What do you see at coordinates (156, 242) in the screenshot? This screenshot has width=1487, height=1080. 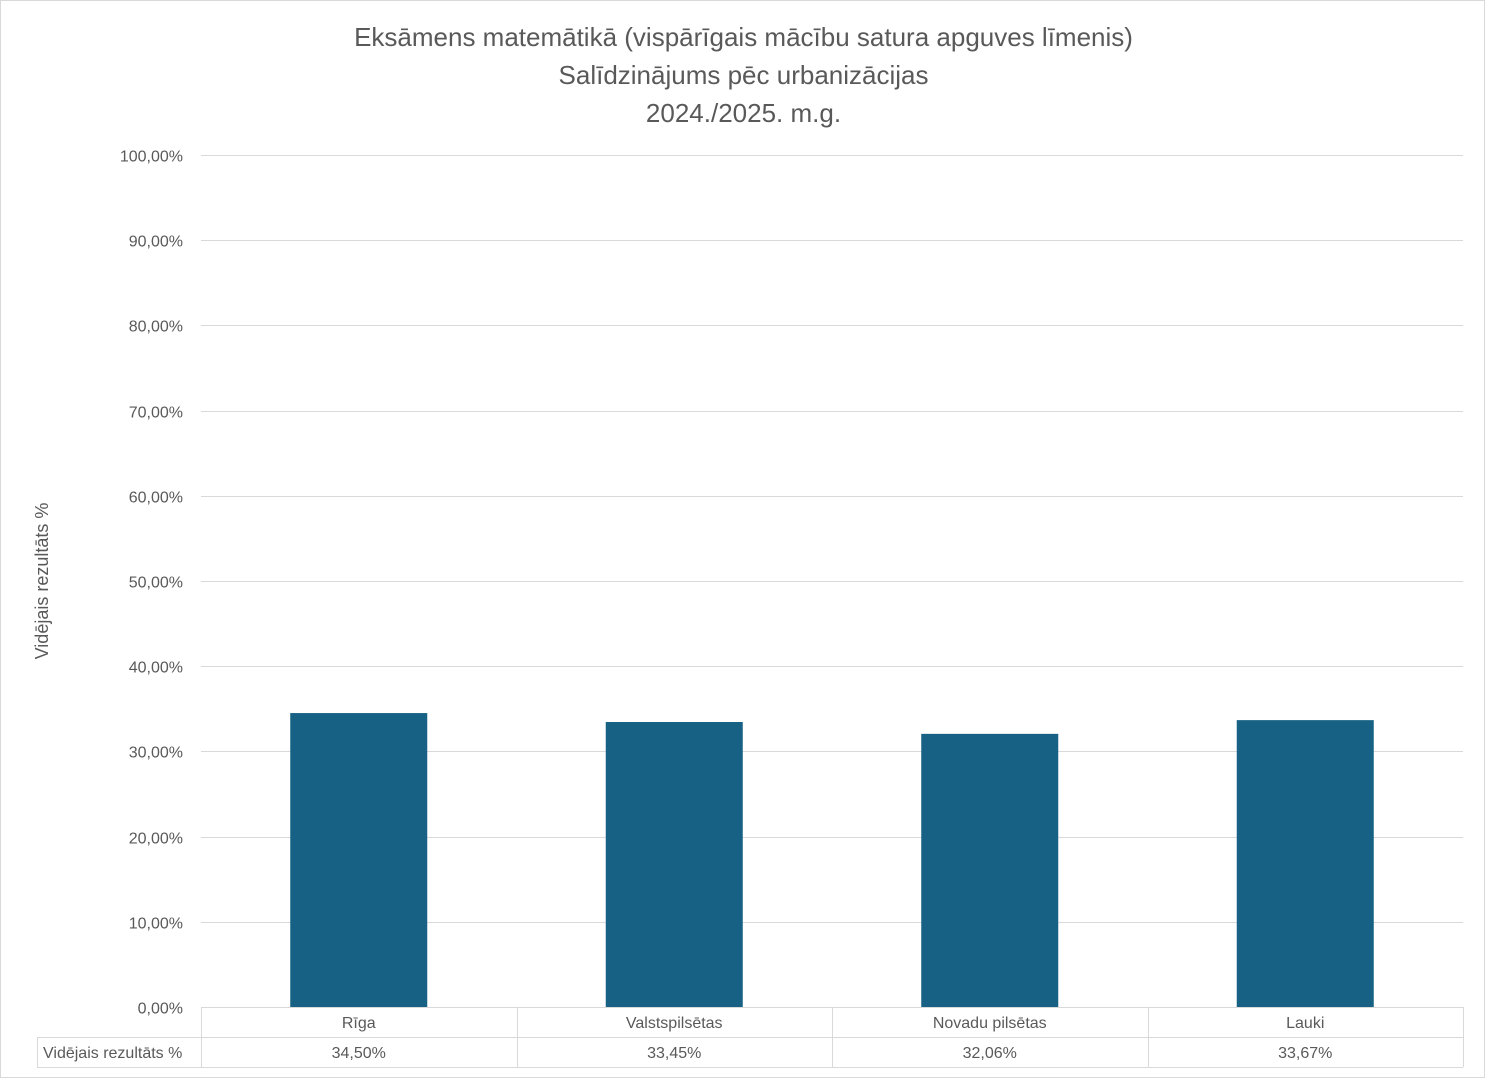 I see `y-tick-label: 90,00%` at bounding box center [156, 242].